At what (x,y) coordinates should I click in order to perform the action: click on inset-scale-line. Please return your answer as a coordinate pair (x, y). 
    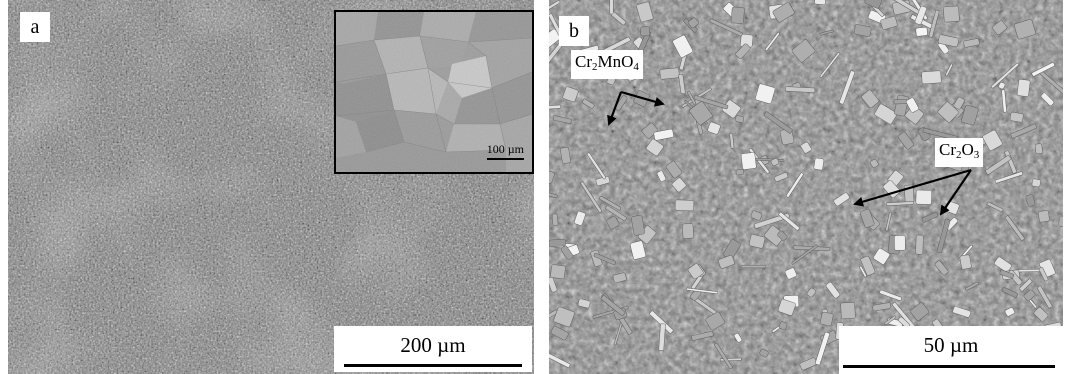
    Looking at the image, I should click on (505, 159).